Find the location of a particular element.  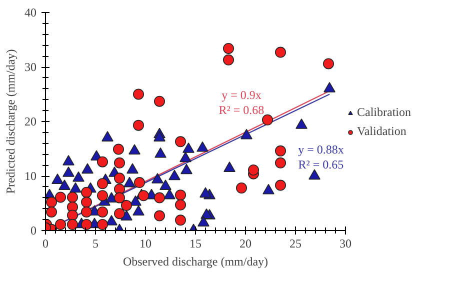

annotation: y = 0.88x R² = 0.65 is located at coordinates (321, 157).